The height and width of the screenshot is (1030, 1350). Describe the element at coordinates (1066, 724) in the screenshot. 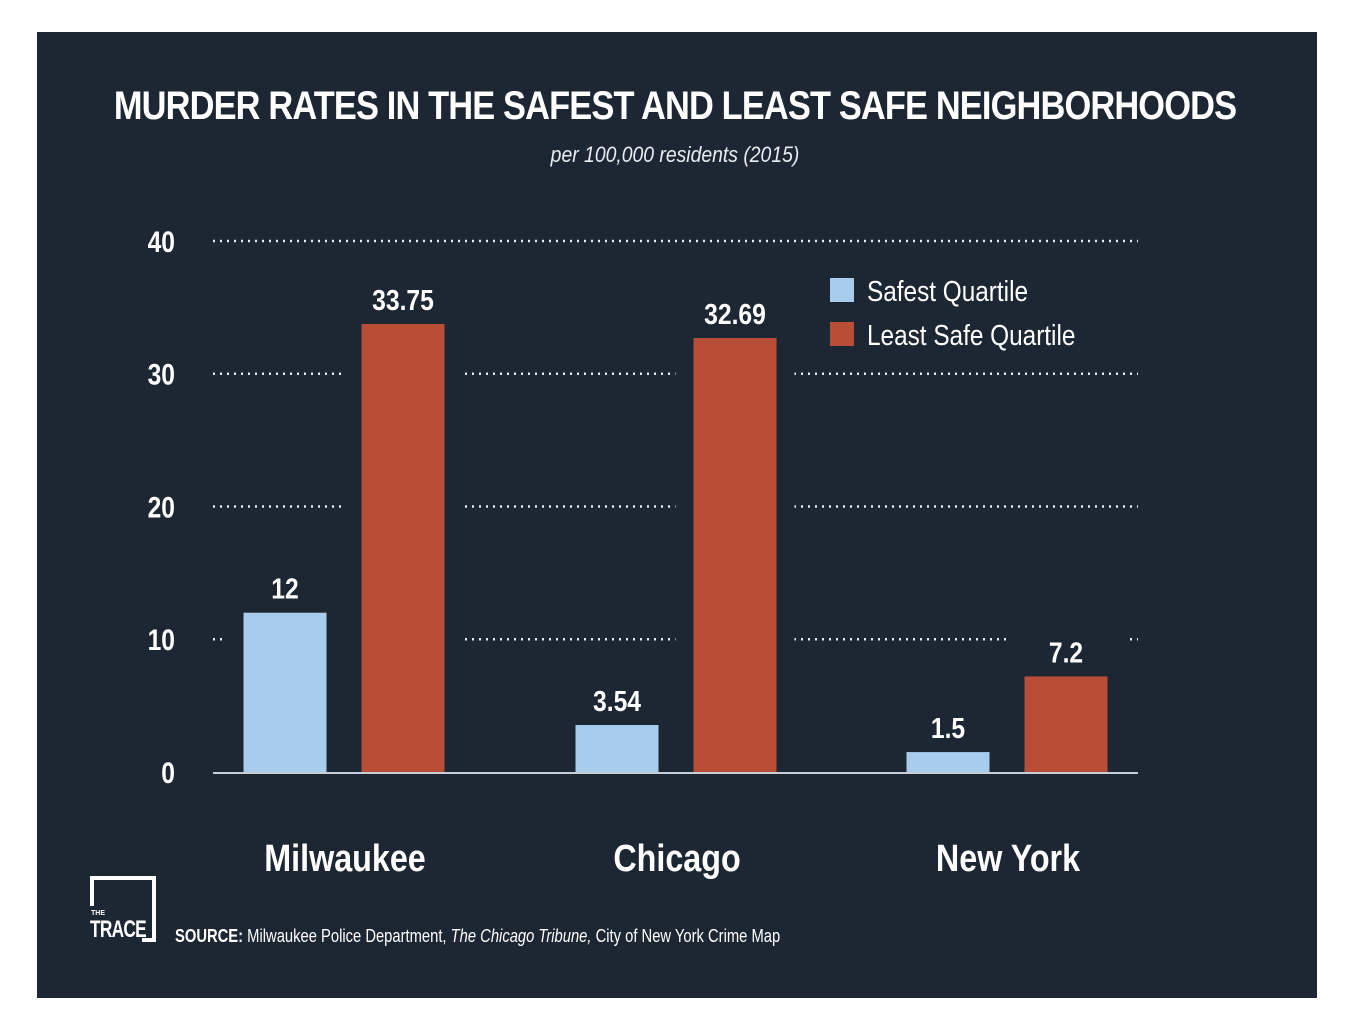

I see `bar-new-york-least-safe-quartile` at that location.